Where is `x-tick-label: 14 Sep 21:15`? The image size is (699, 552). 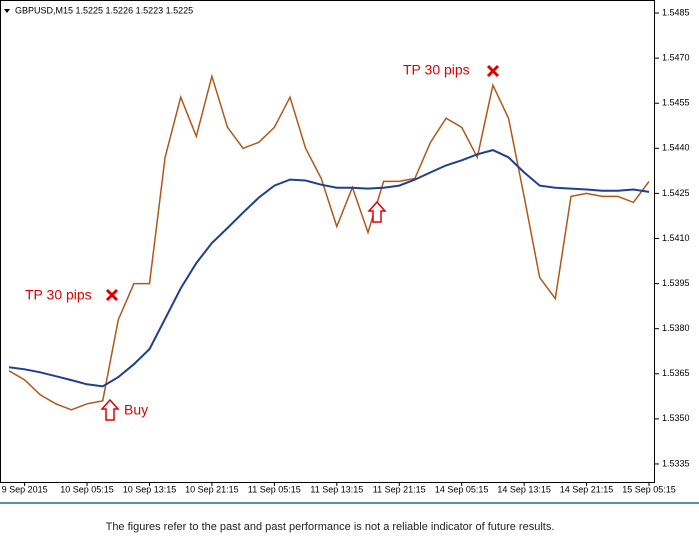 x-tick-label: 14 Sep 21:15 is located at coordinates (587, 489).